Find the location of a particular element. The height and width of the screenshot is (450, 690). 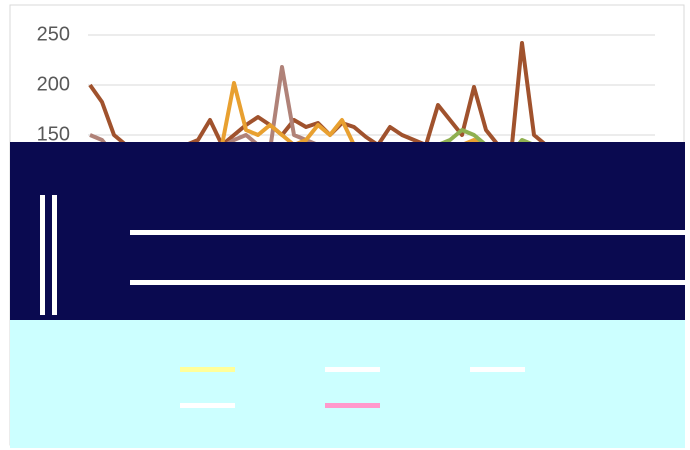

y-tick-label: 250 is located at coordinates (53, 34).